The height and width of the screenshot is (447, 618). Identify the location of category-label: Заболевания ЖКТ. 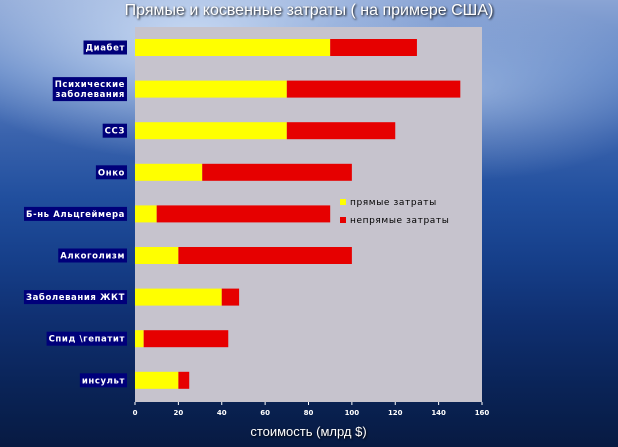
(75, 297).